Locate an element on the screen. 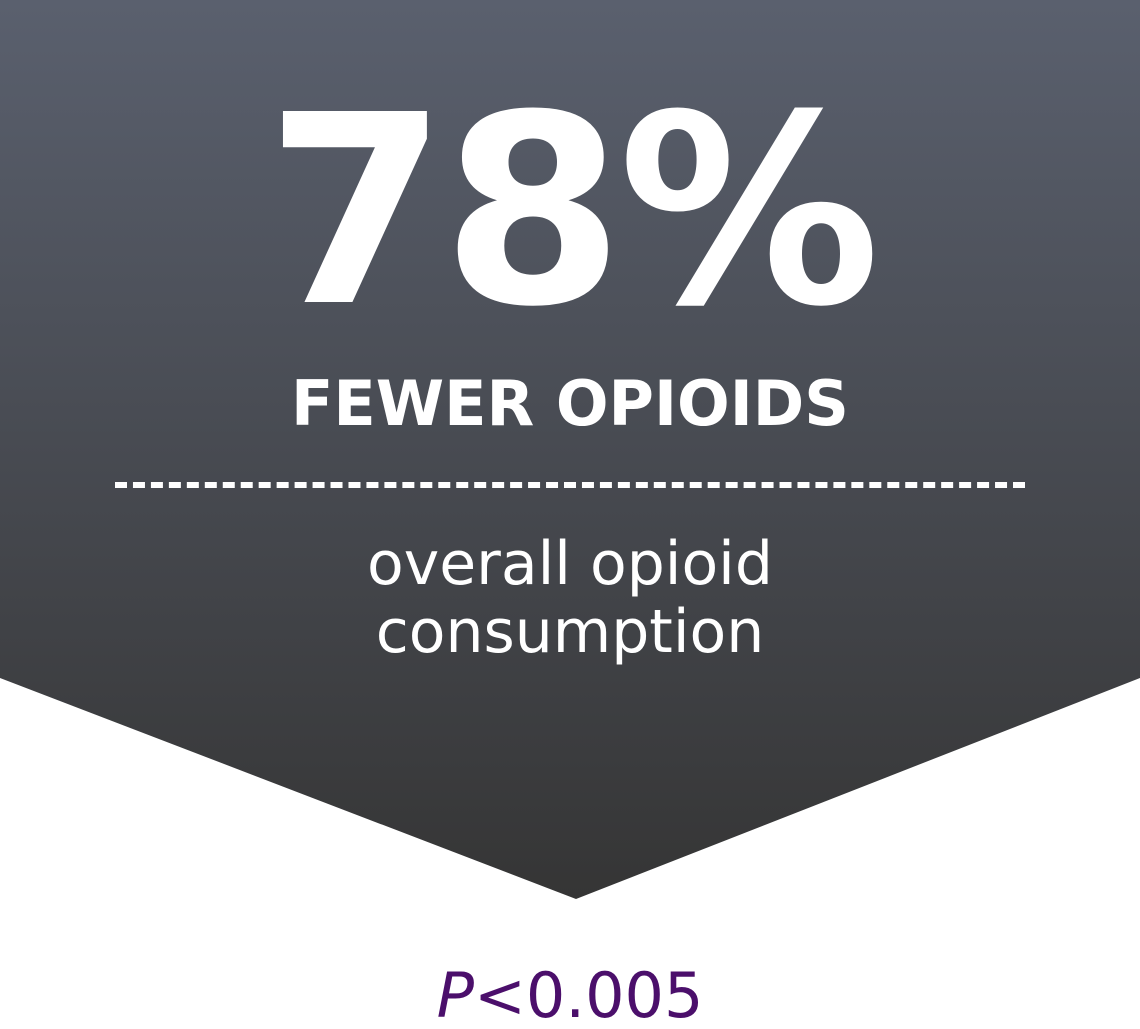 The image size is (1140, 1029). stat-description: overall opioid consumption is located at coordinates (570, 598).